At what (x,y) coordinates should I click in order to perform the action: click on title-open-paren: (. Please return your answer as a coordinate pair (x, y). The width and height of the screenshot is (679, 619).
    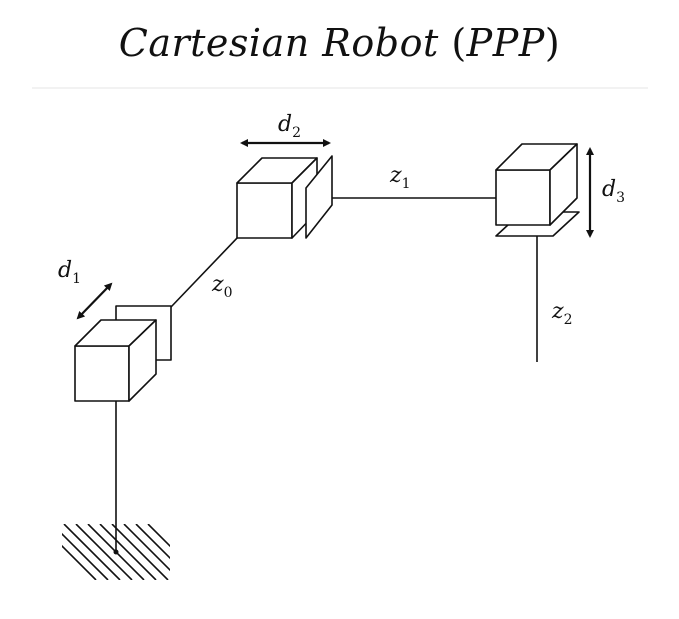
    Looking at the image, I should click on (459, 43).